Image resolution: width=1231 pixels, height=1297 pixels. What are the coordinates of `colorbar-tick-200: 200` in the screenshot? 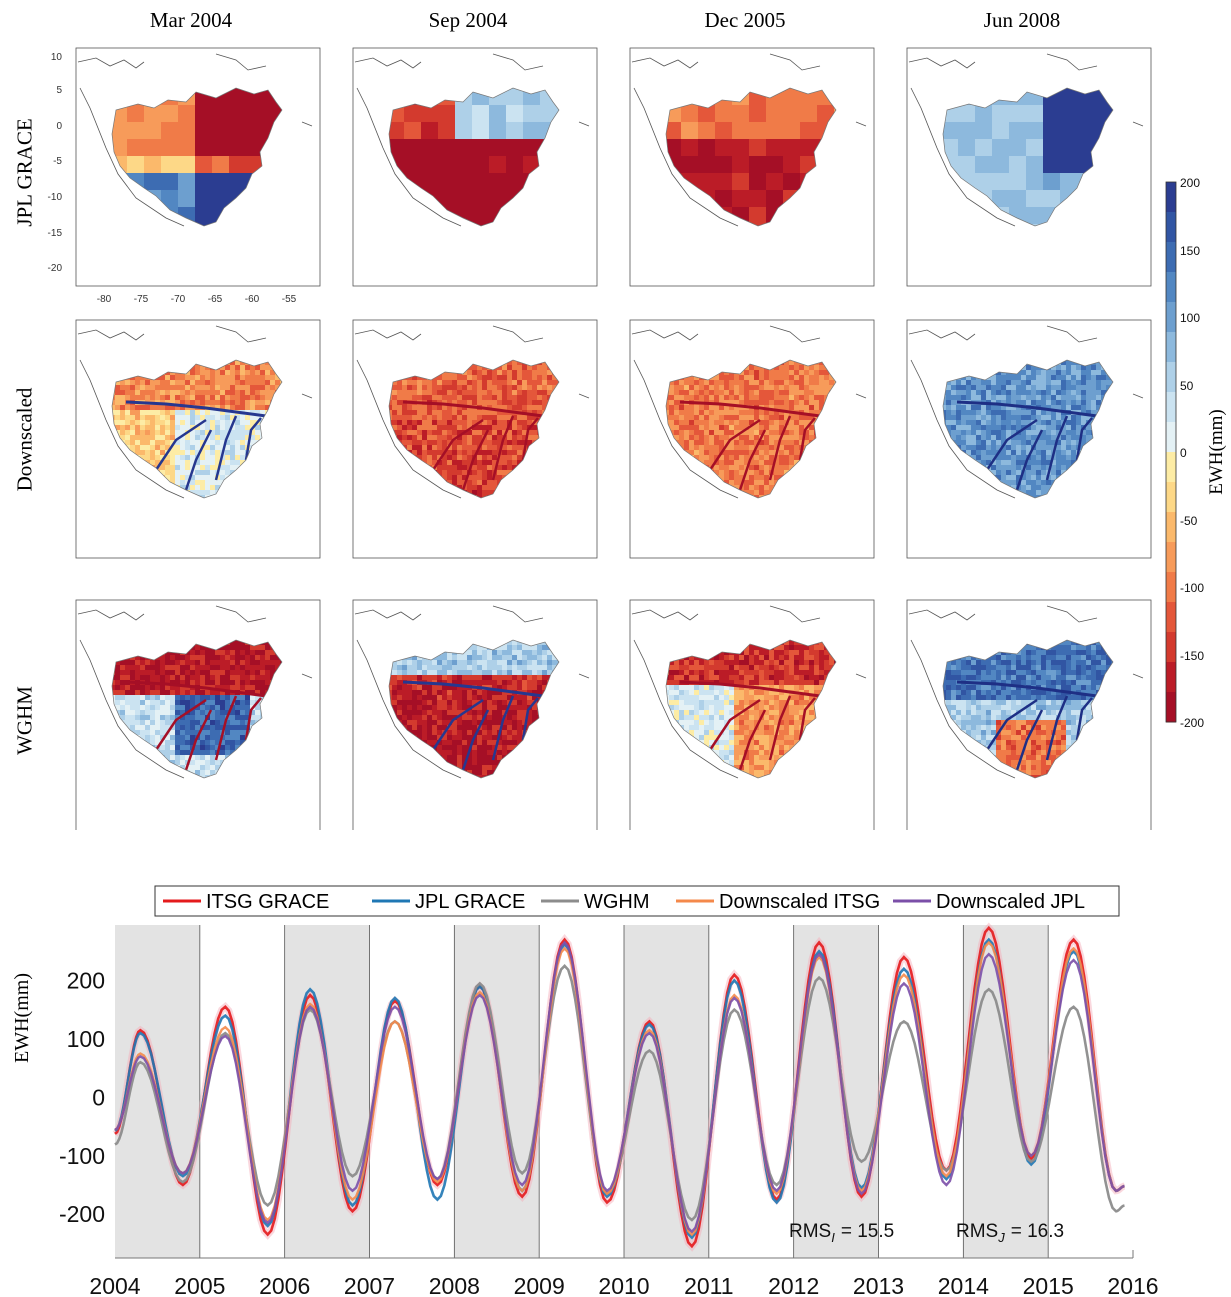 It's located at (1190, 183).